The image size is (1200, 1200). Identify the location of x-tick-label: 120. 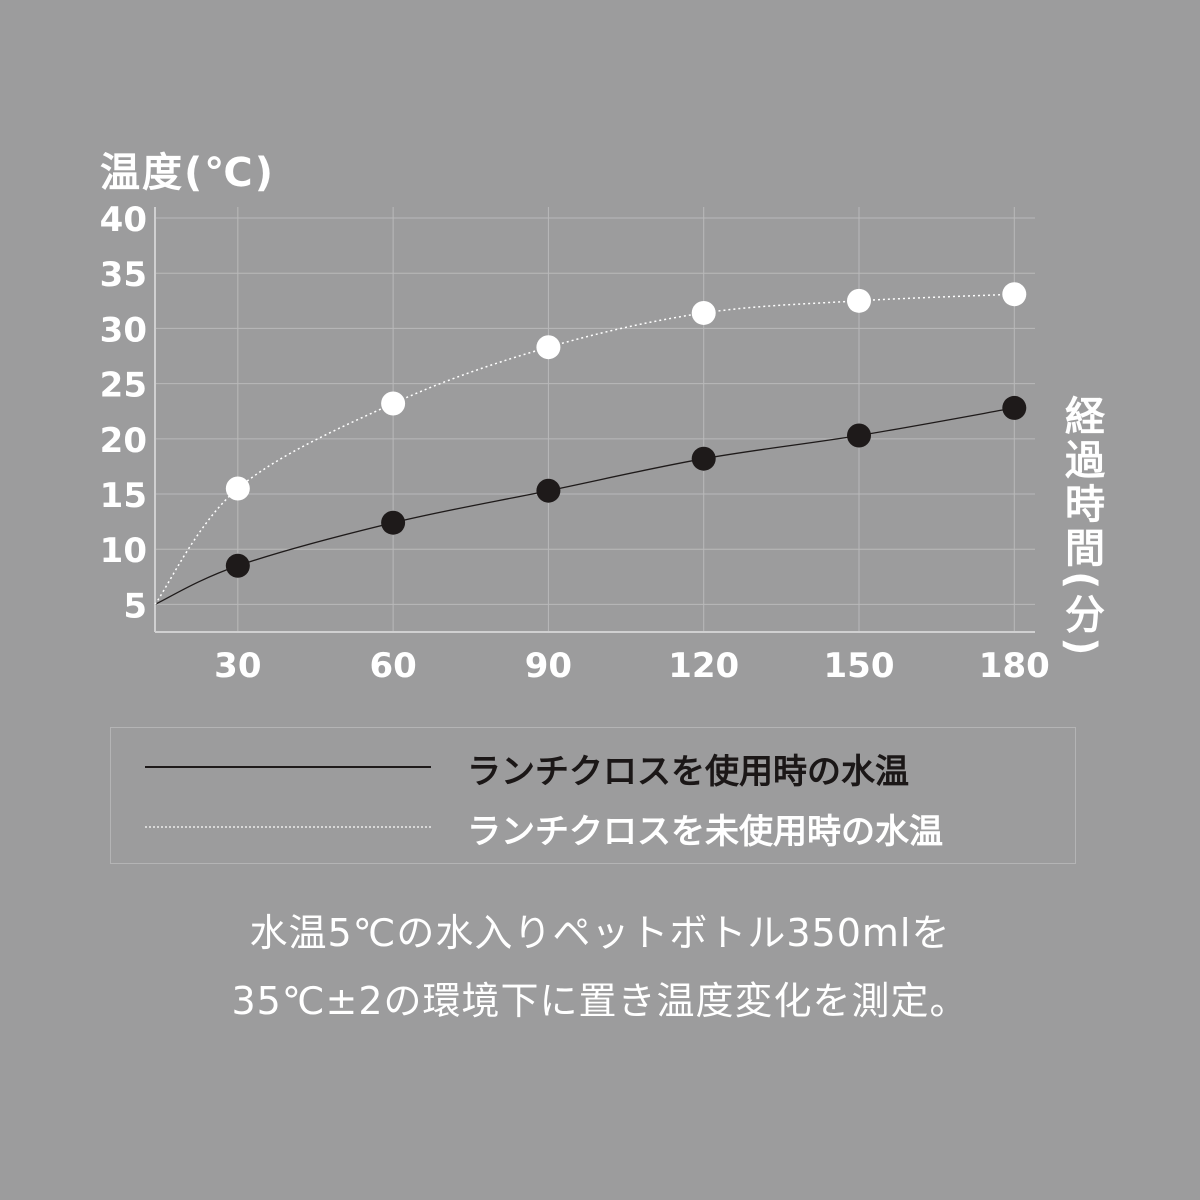
(703, 666).